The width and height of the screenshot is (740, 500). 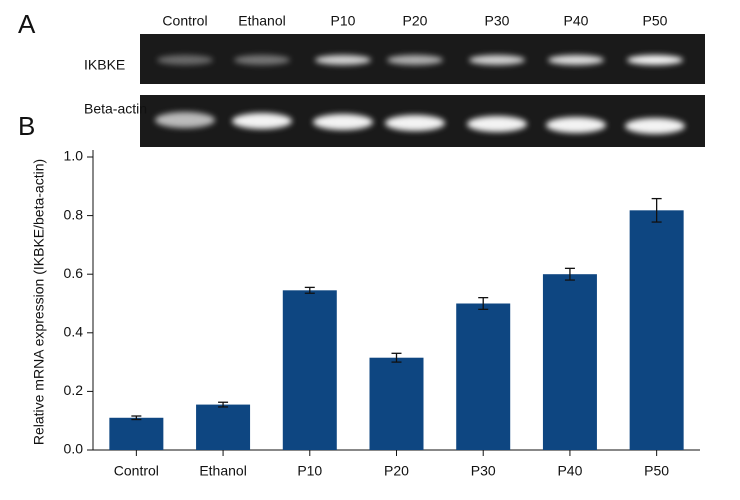 I want to click on lane-label: P20, so click(x=415, y=21).